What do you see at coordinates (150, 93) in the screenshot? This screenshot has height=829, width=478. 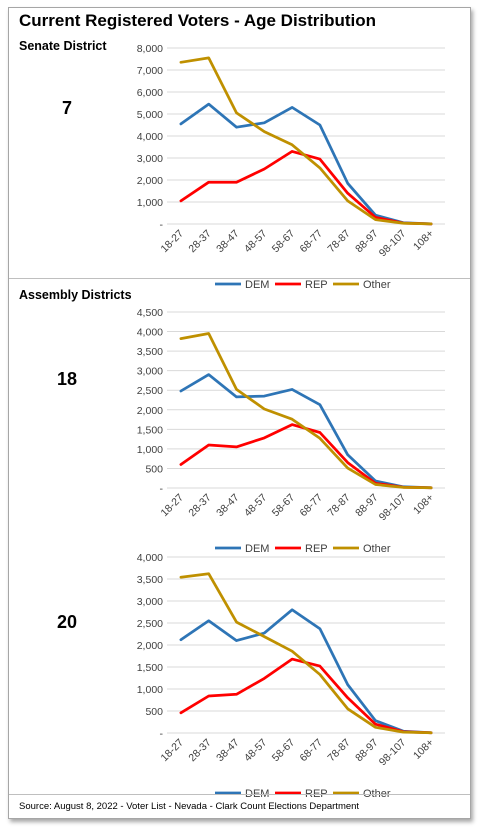 I see `y-tick-label: 6,000` at bounding box center [150, 93].